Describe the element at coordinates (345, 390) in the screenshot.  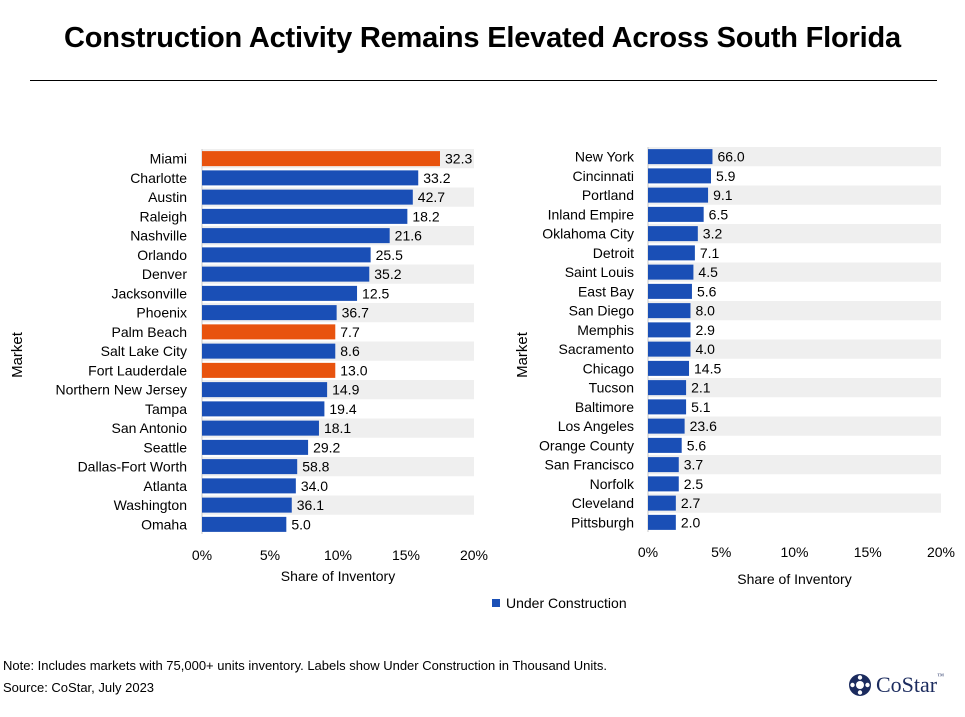
I see `chart1-data-label: 14.9` at that location.